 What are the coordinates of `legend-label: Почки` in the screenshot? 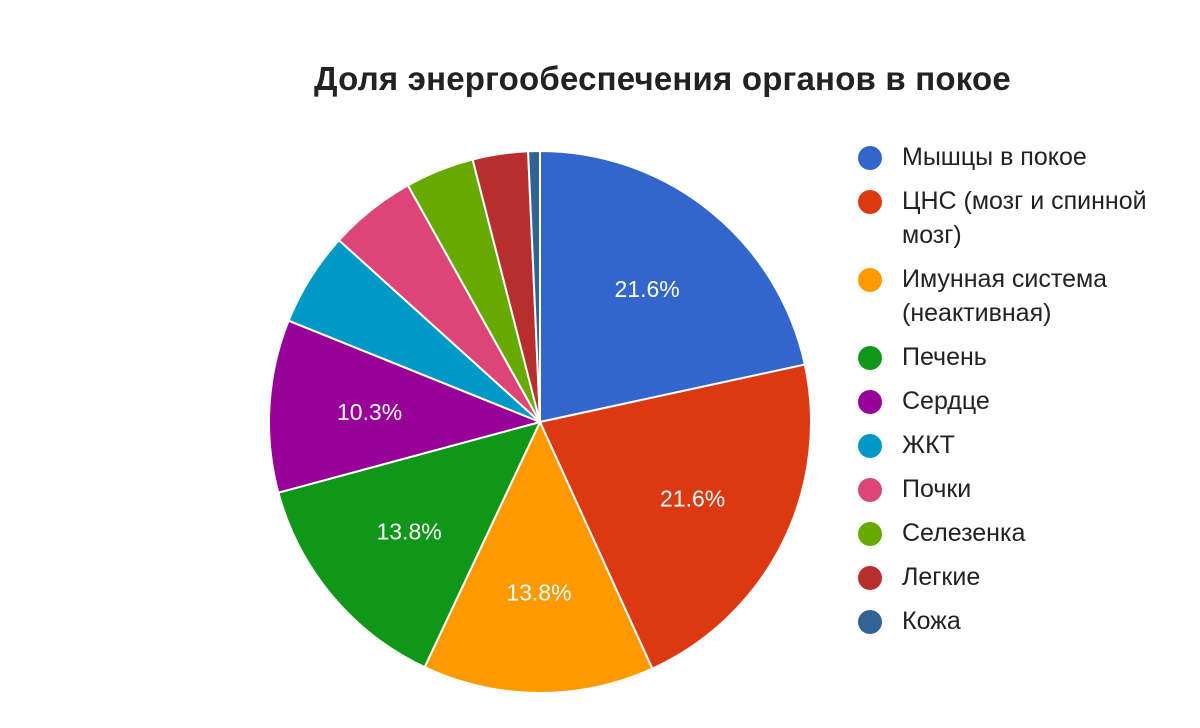 It's located at (937, 489).